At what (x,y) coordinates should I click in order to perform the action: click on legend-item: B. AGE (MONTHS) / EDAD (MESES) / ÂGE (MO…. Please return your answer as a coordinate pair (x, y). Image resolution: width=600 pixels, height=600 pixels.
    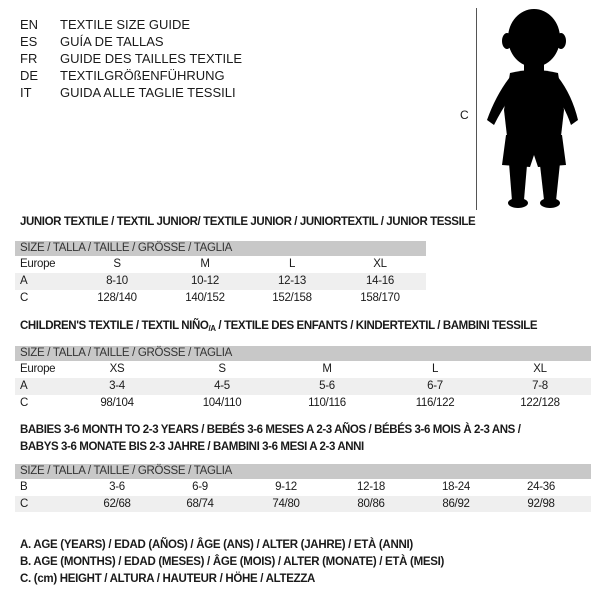
    Looking at the image, I should click on (232, 562).